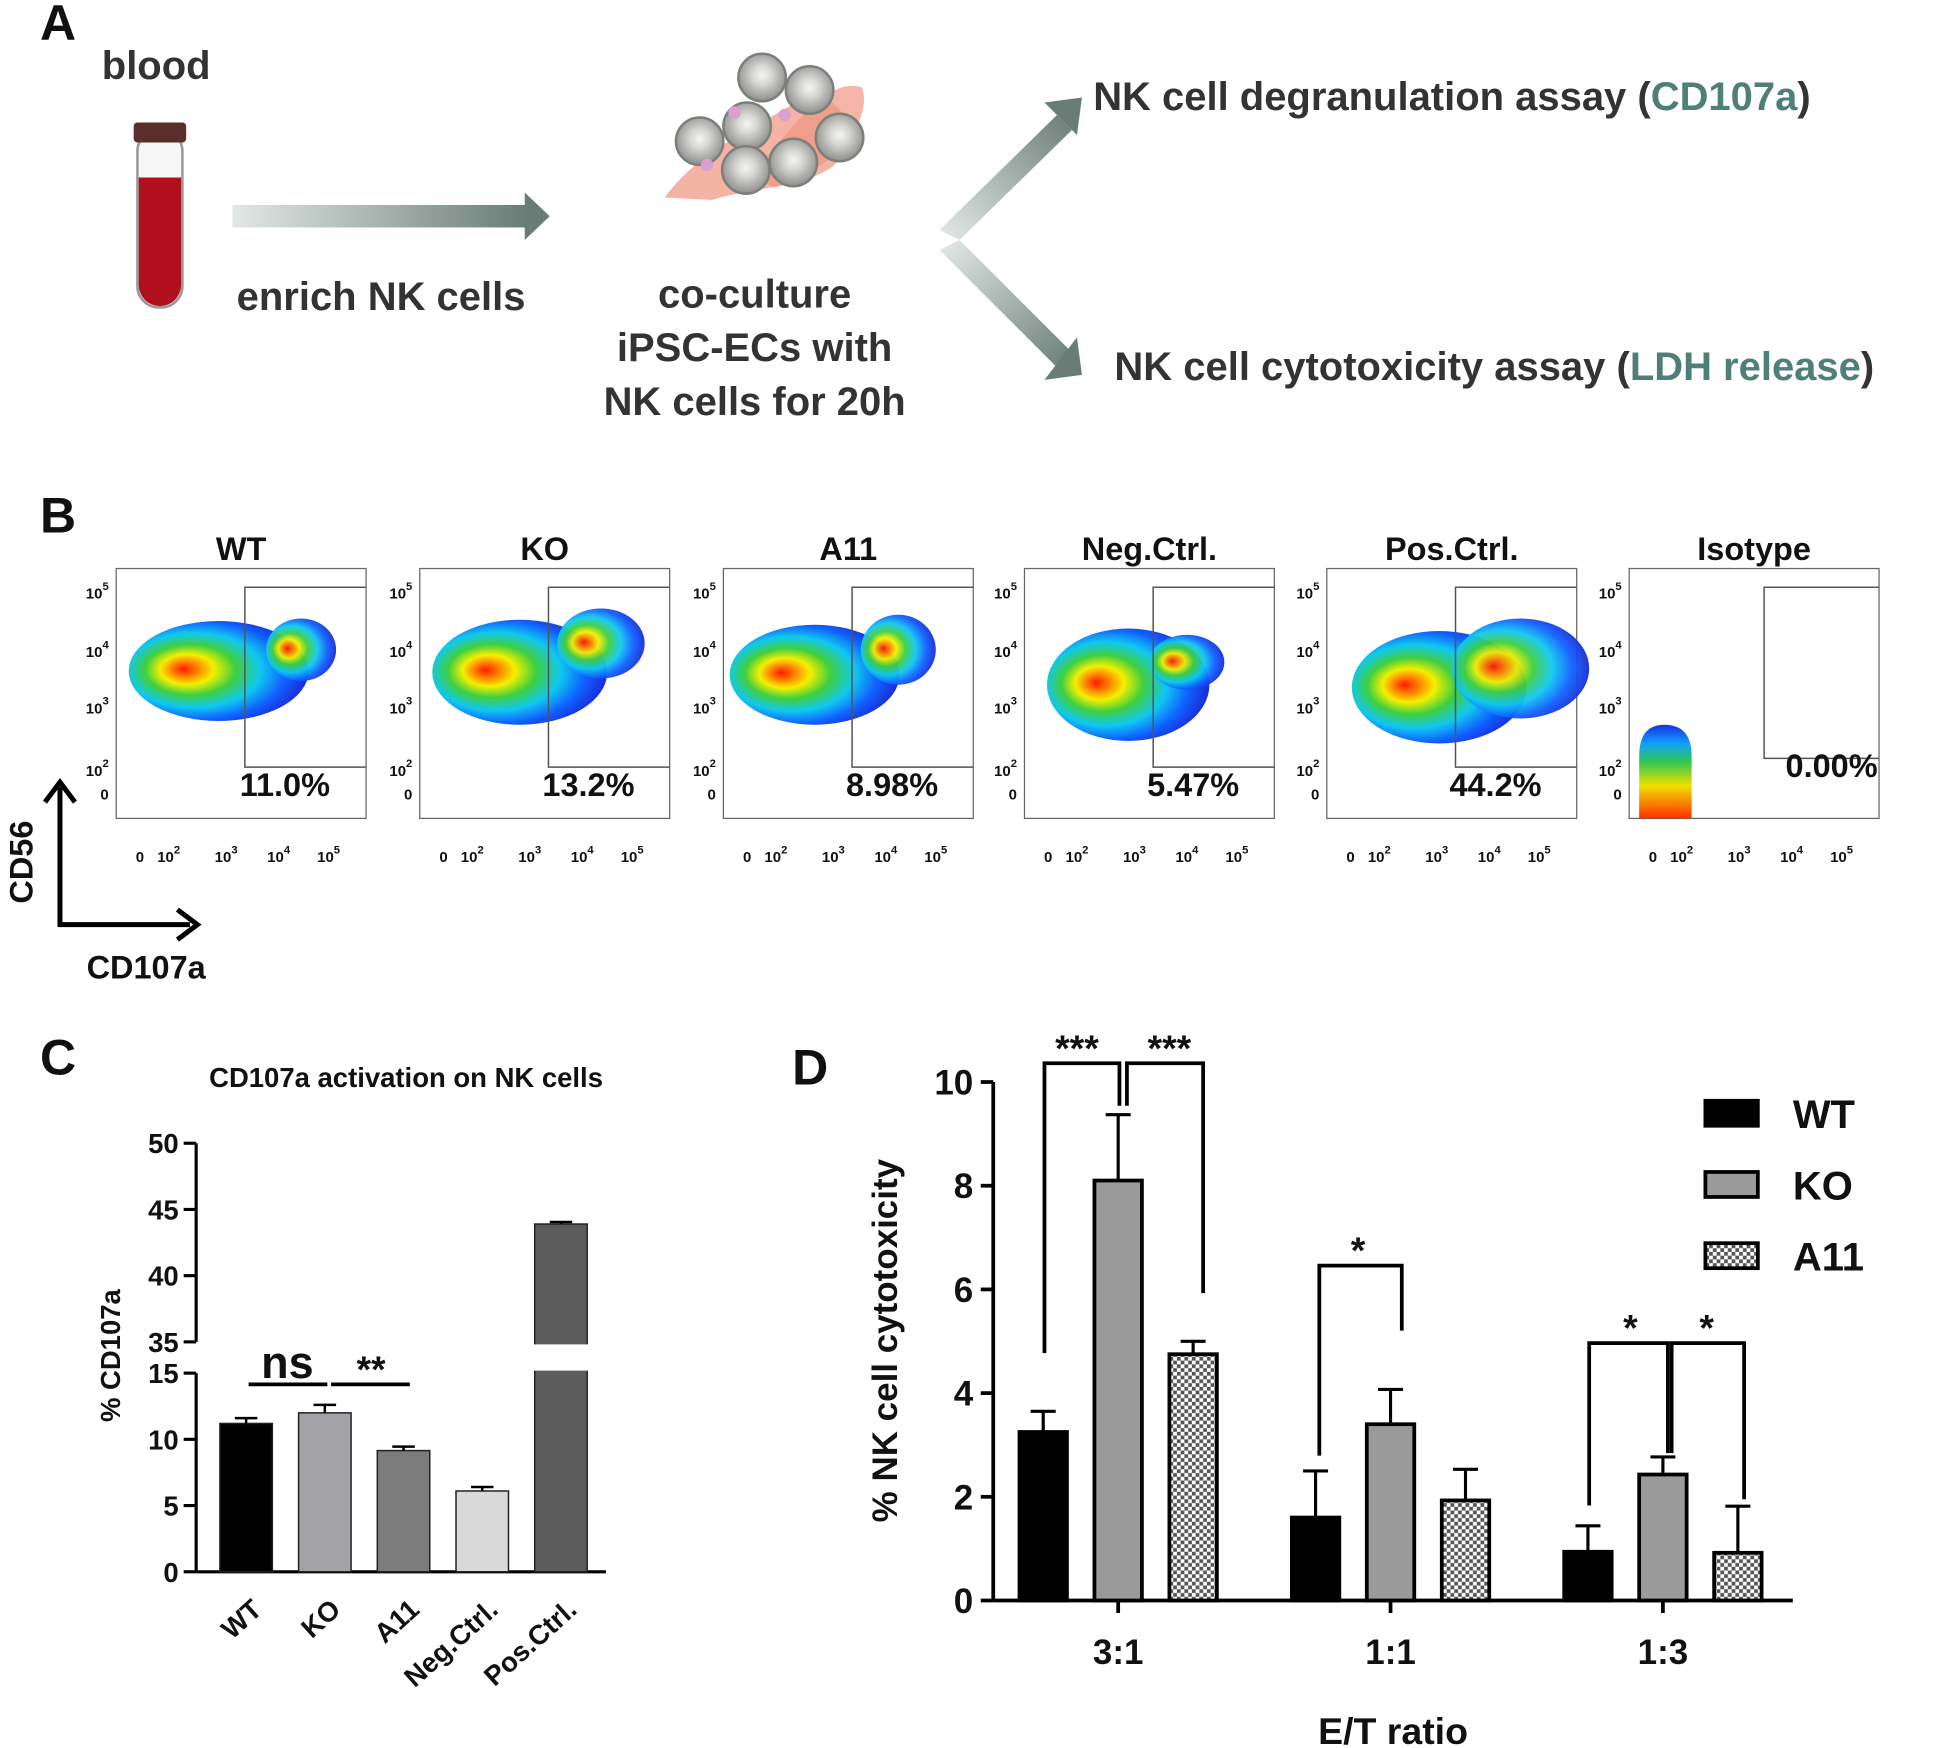 The image size is (1959, 1748). What do you see at coordinates (163, 1342) in the screenshot?
I see `y-tick-label: 35` at bounding box center [163, 1342].